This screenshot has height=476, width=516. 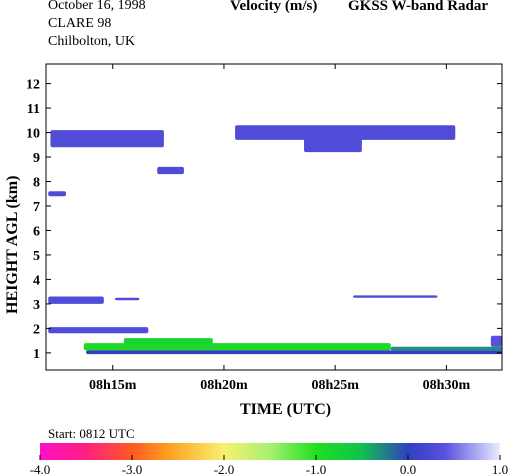 What do you see at coordinates (36, 231) in the screenshot?
I see `y-tick-label: 6` at bounding box center [36, 231].